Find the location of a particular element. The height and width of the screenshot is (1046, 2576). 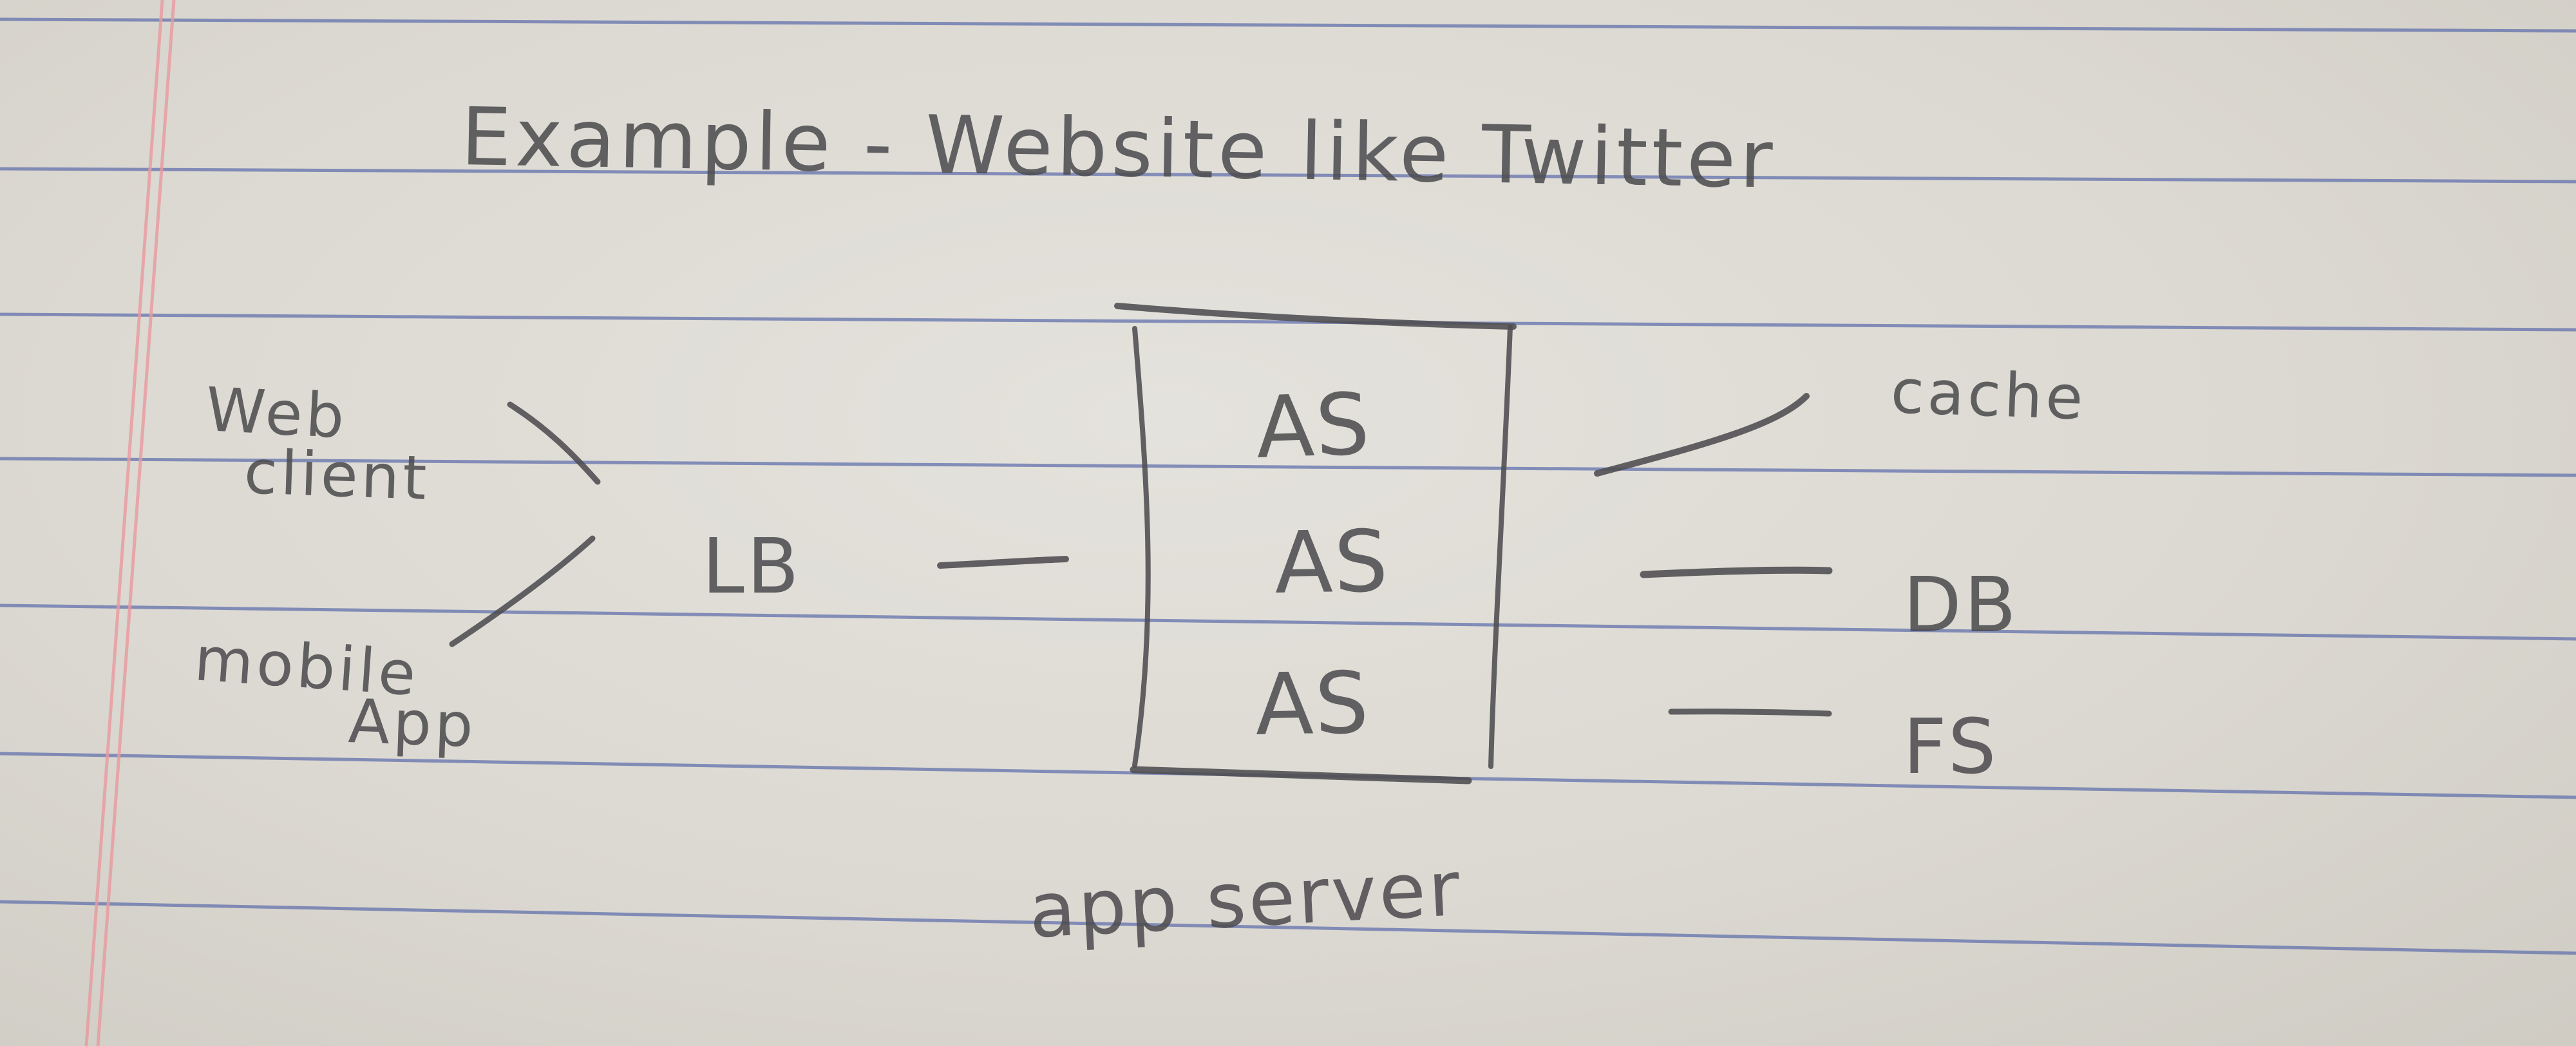

box-left-edge is located at coordinates (1141, 547).